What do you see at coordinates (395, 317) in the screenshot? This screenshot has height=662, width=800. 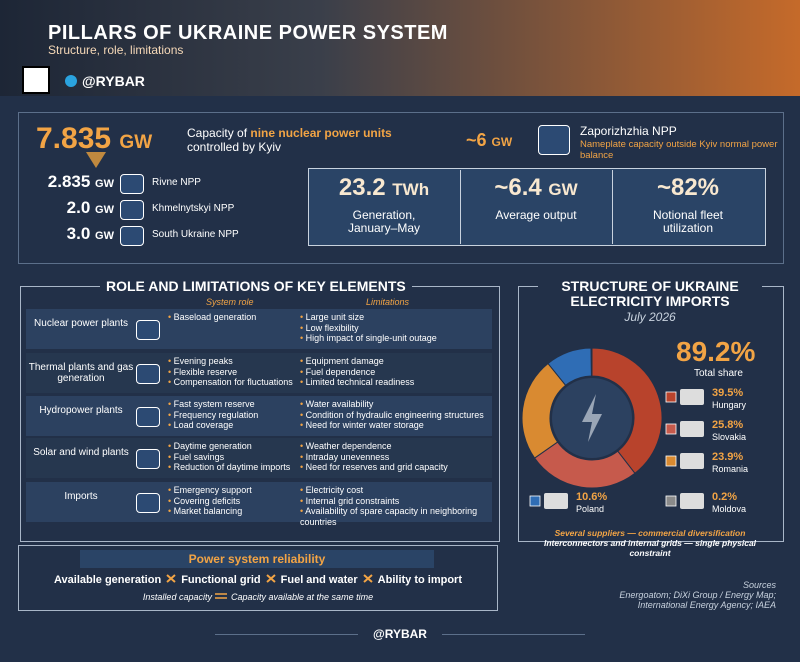 I see `bullet: Large unit size` at bounding box center [395, 317].